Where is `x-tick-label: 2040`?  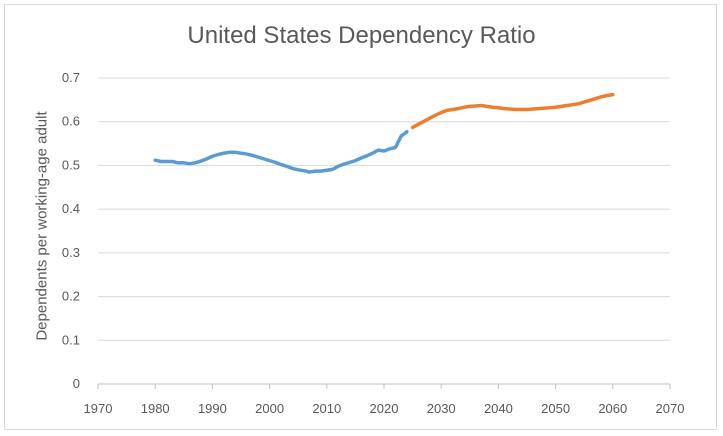
x-tick-label: 2040 is located at coordinates (498, 408).